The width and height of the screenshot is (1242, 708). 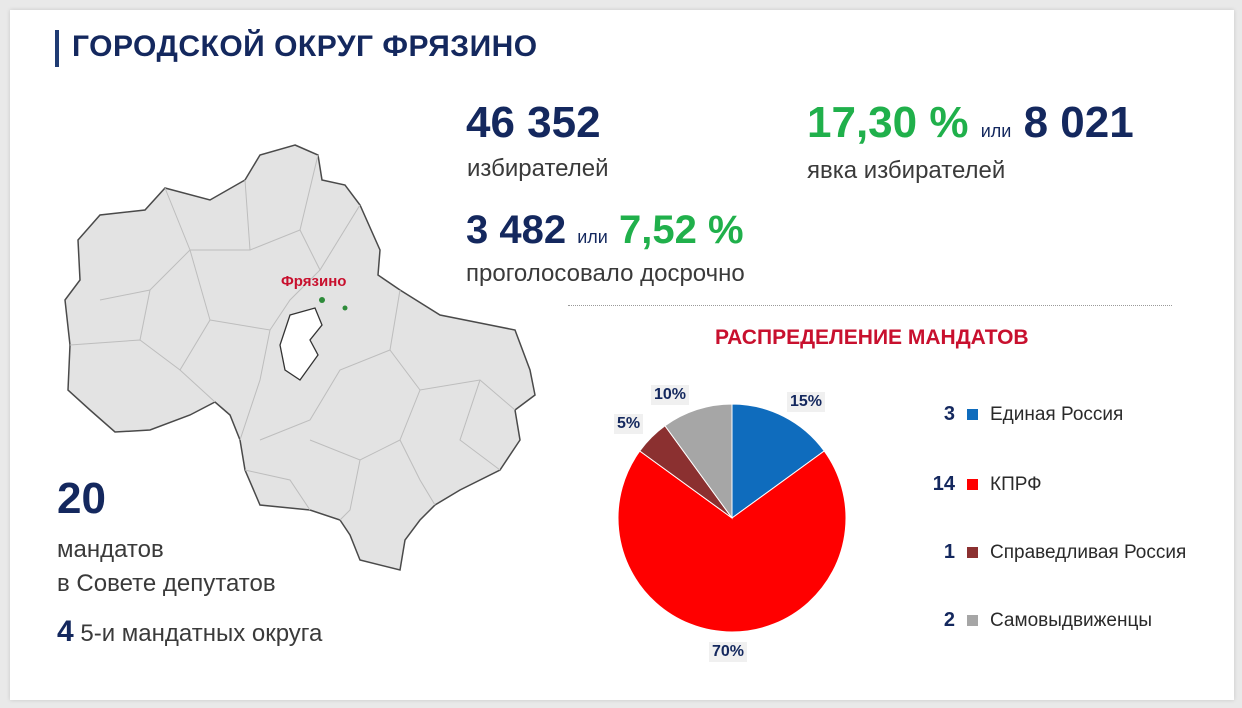 What do you see at coordinates (533, 122) in the screenshot?
I see `voters-value: 46 352` at bounding box center [533, 122].